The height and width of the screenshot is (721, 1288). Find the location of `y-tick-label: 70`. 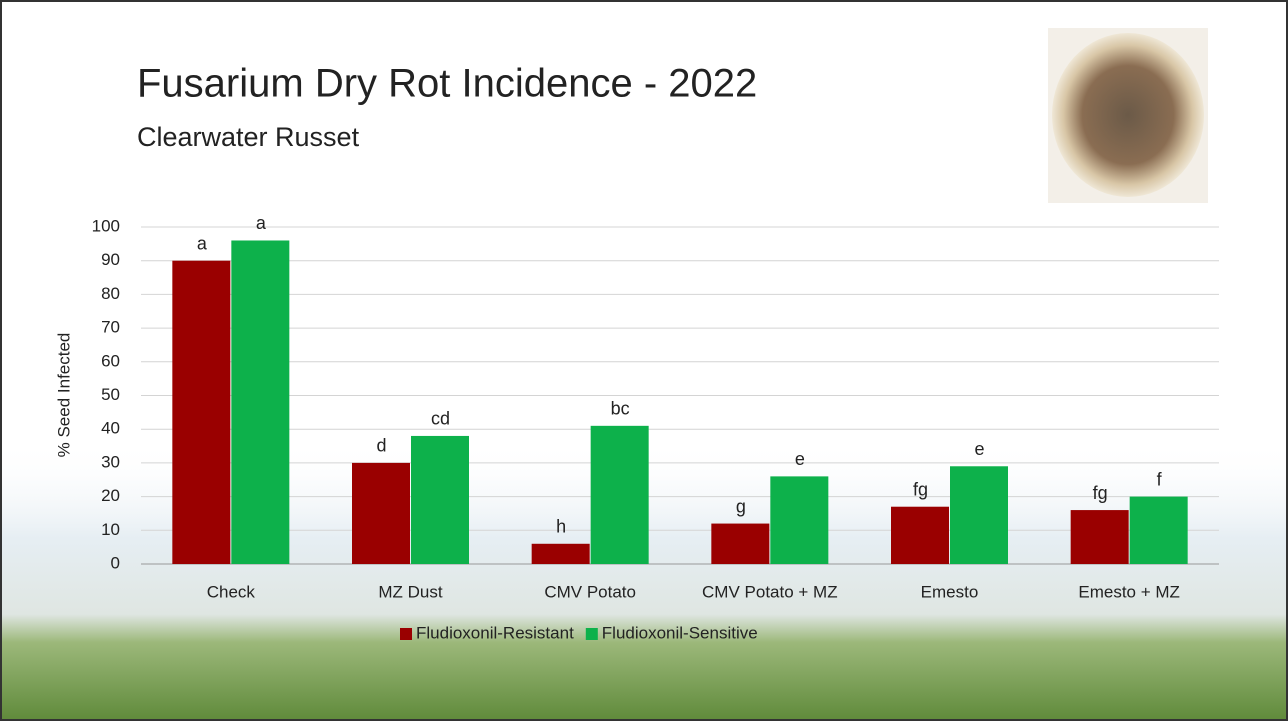

y-tick-label: 70 is located at coordinates (110, 327).